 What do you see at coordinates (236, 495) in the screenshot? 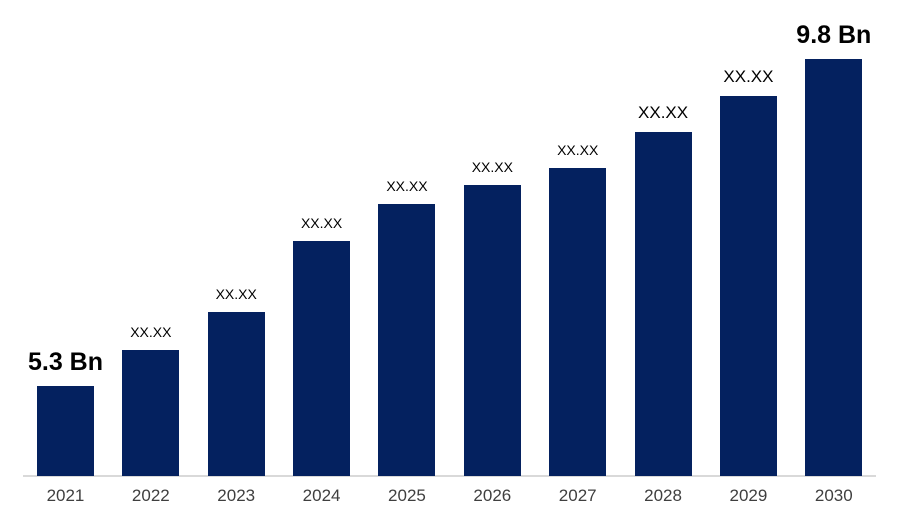
I see `x-axis-tick-label-2023: 2023` at bounding box center [236, 495].